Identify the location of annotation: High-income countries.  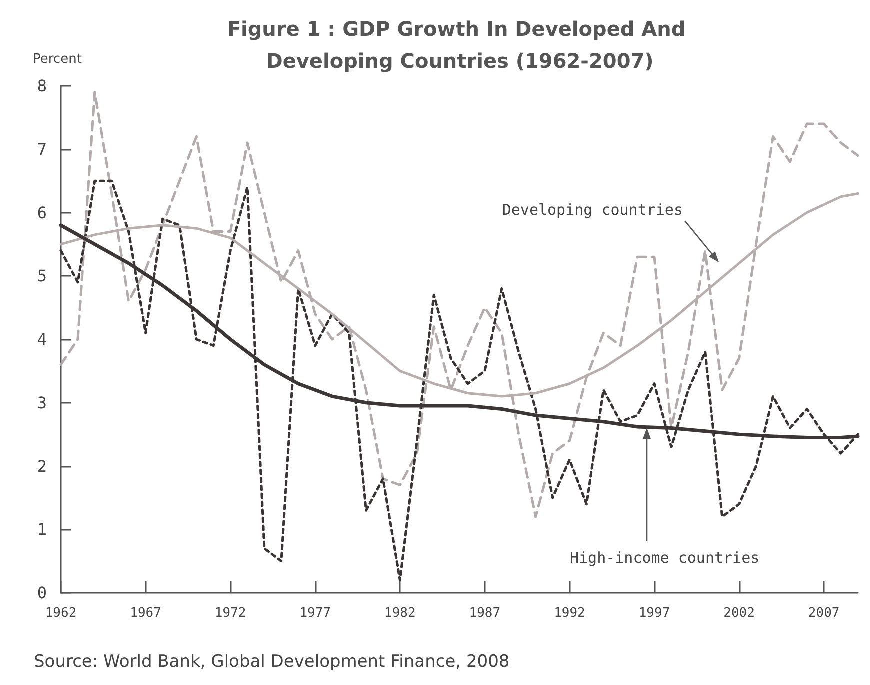
(665, 558).